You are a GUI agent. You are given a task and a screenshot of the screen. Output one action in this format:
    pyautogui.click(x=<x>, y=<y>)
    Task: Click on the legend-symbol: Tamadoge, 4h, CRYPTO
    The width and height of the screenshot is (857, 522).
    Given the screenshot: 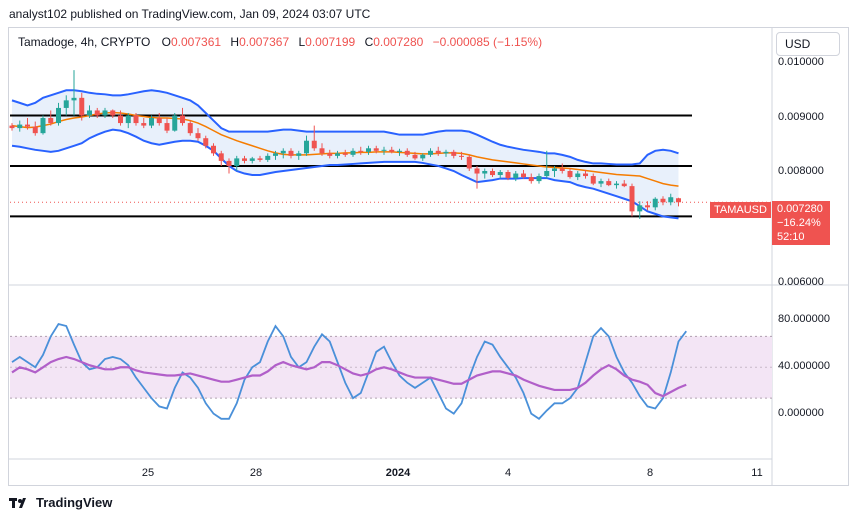 What is the action you would take?
    pyautogui.click(x=84, y=42)
    